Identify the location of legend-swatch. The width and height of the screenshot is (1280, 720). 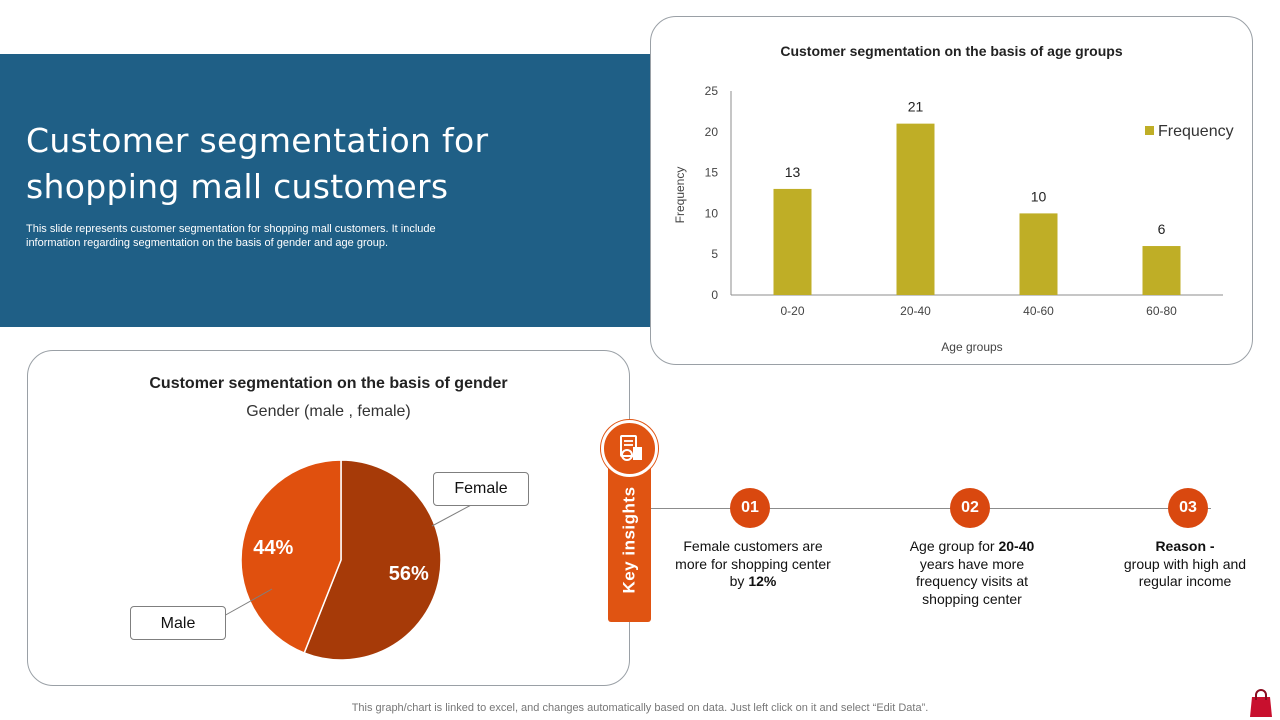
(1149, 130).